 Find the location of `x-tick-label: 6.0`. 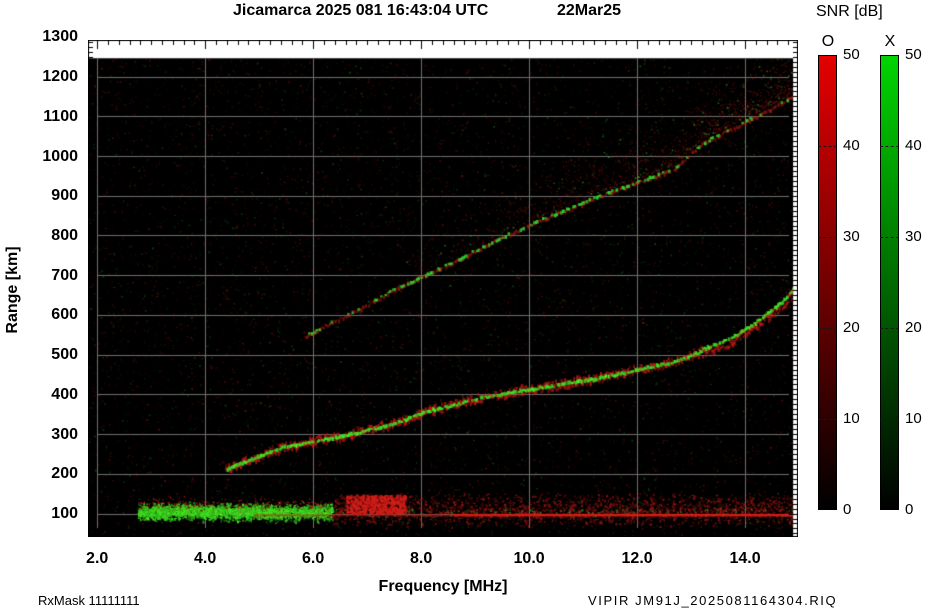

x-tick-label: 6.0 is located at coordinates (313, 558).